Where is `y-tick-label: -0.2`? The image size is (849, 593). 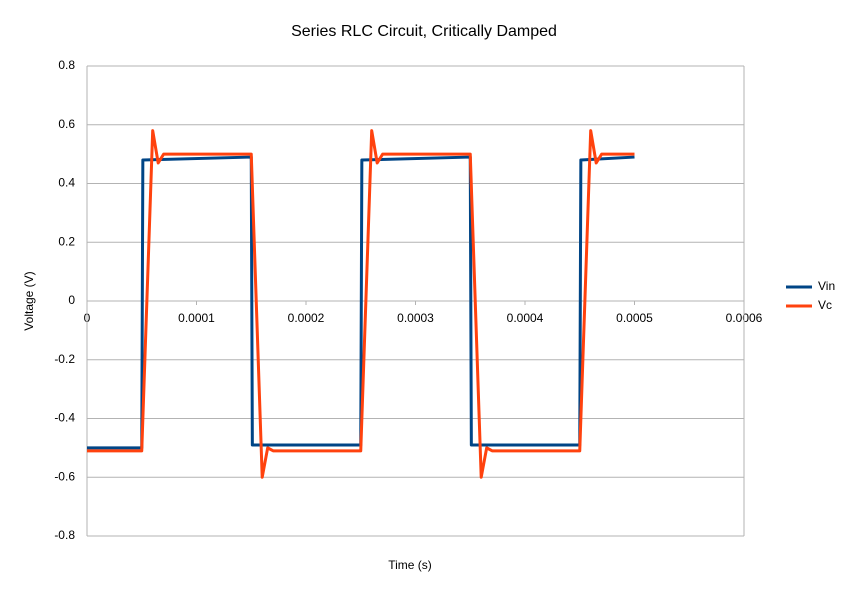 y-tick-label: -0.2 is located at coordinates (64, 359).